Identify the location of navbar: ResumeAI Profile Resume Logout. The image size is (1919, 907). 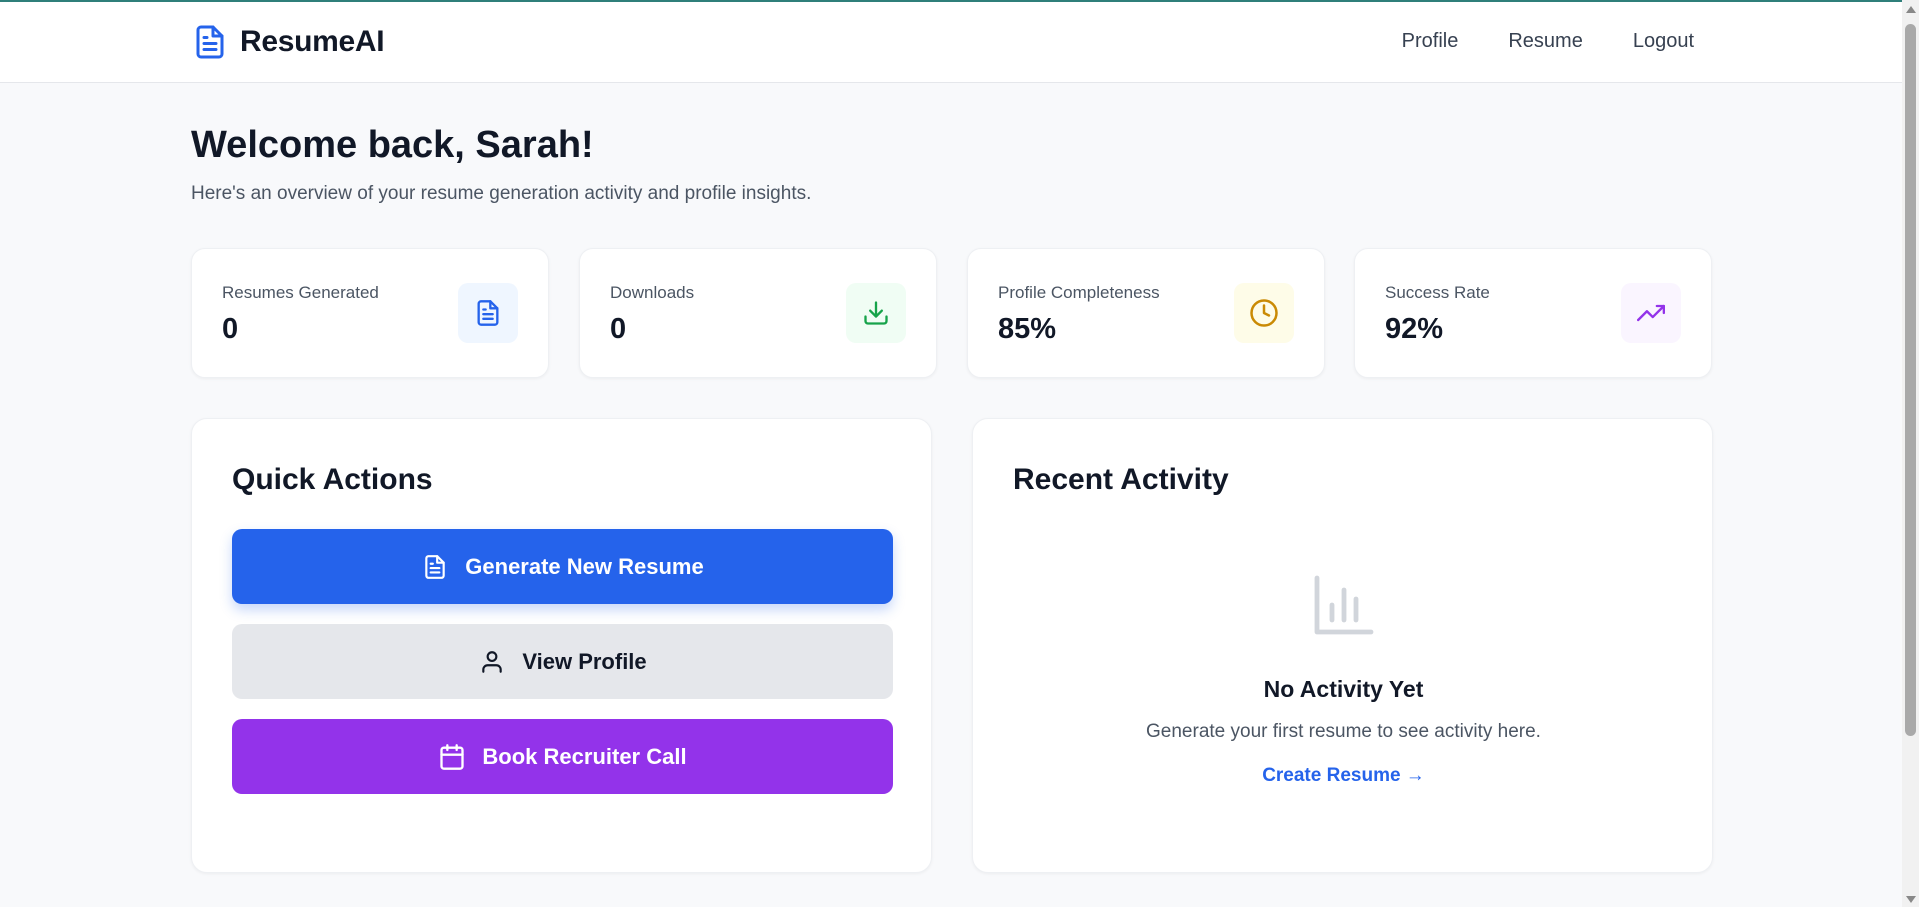
(951, 42).